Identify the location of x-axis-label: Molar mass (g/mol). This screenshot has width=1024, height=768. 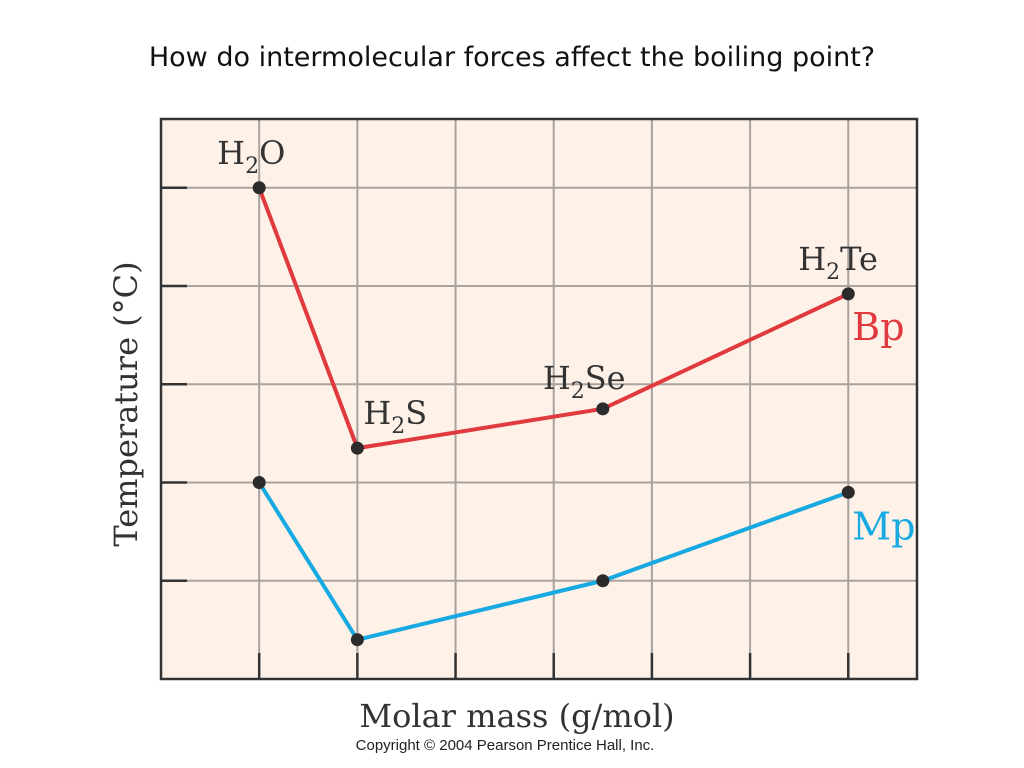
(516, 716).